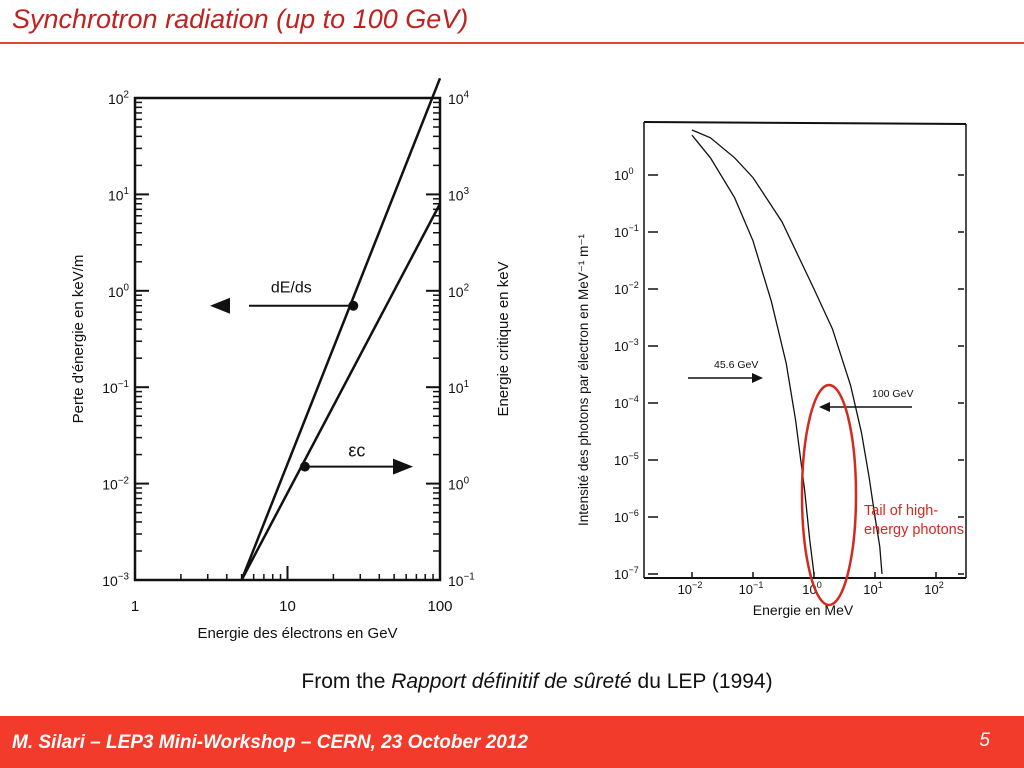  I want to click on slide-title: Synchrotron radiation (up to 100 GeV), so click(240, 19).